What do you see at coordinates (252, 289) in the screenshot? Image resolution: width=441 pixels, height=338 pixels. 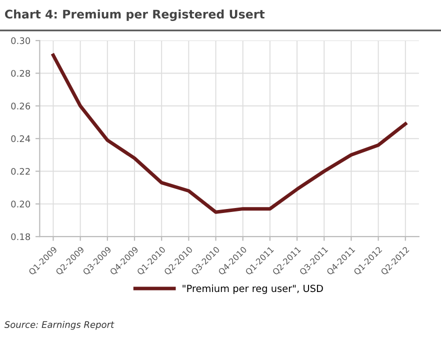 I see `legend-label: "Premium per reg user", USD` at bounding box center [252, 289].